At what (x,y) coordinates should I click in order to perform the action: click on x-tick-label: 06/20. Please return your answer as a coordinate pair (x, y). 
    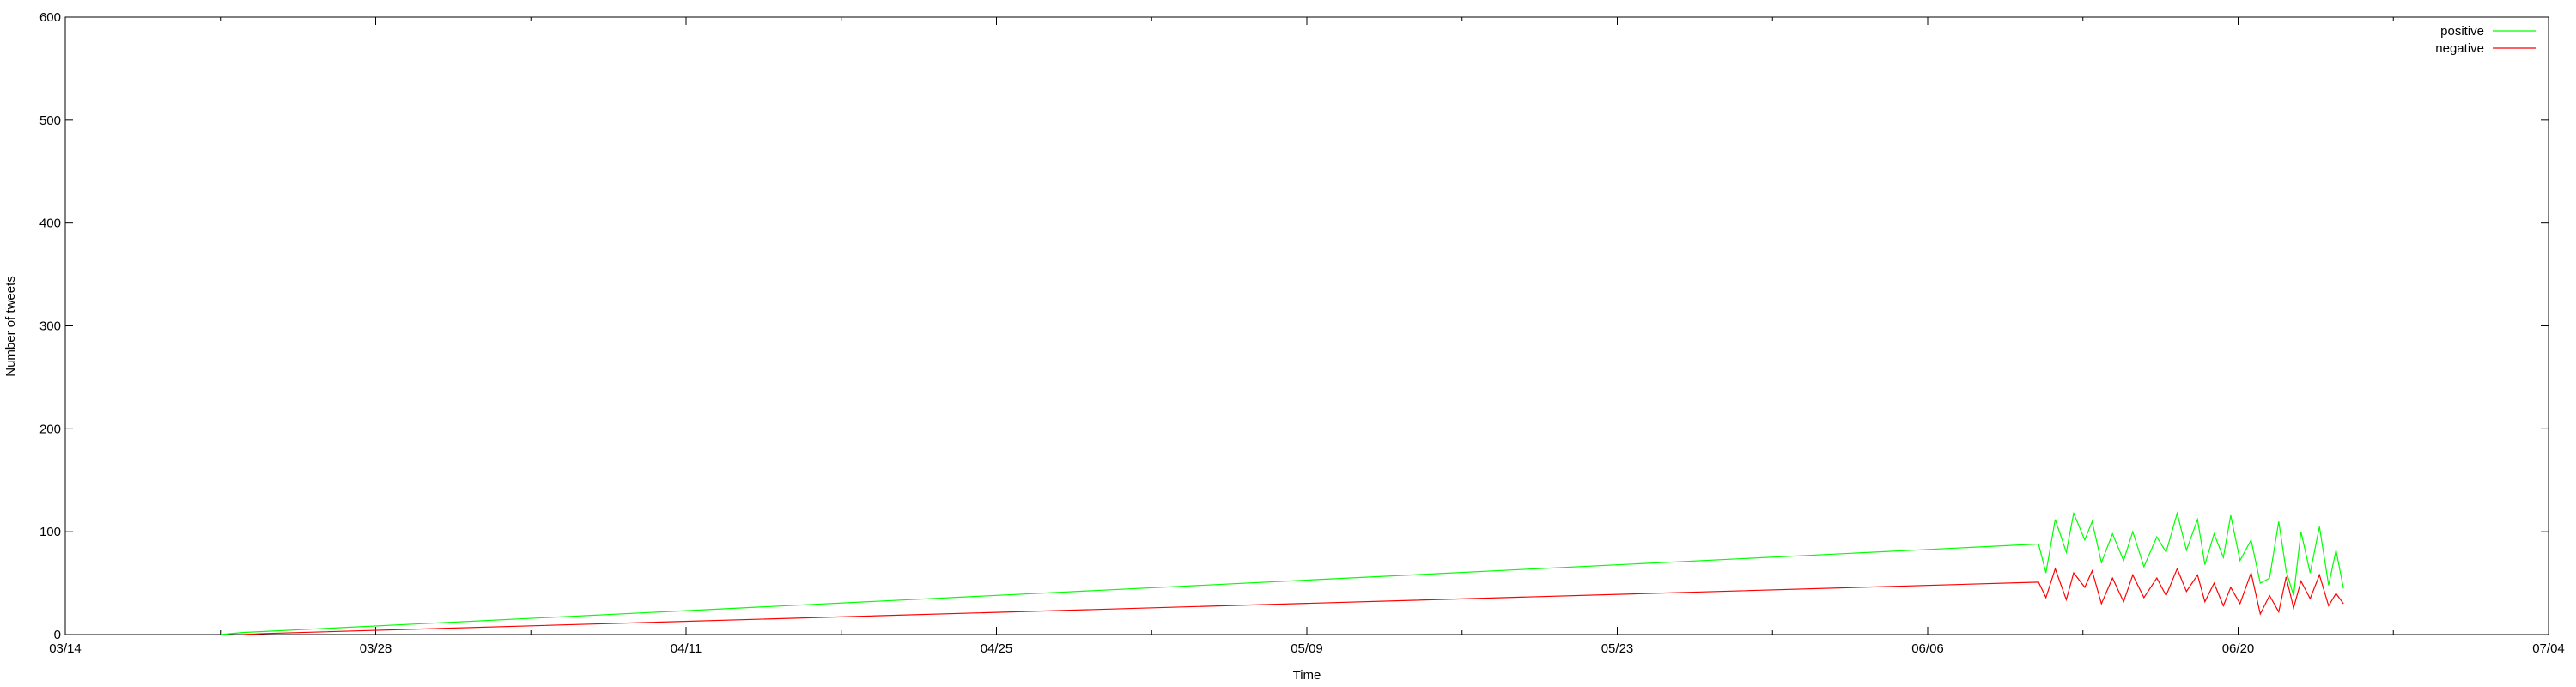
    Looking at the image, I should click on (2238, 648).